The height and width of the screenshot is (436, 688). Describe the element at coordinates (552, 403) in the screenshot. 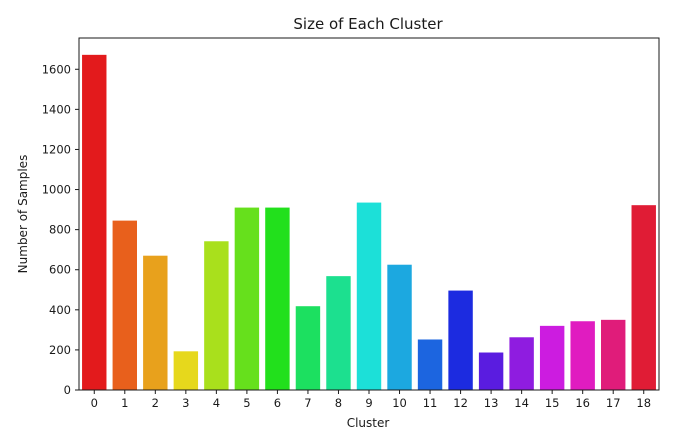

I see `x-tick-label: 15` at that location.